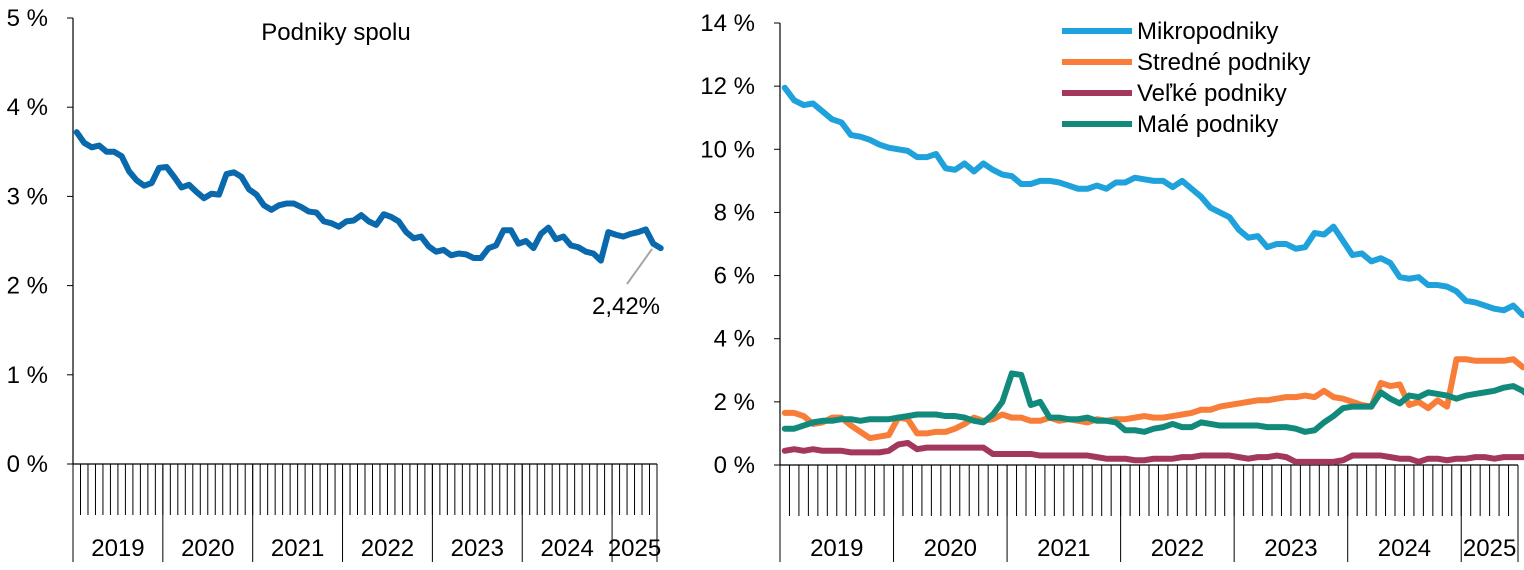 The width and height of the screenshot is (1524, 570). I want to click on y-tick-label: 12 %, so click(727, 86).